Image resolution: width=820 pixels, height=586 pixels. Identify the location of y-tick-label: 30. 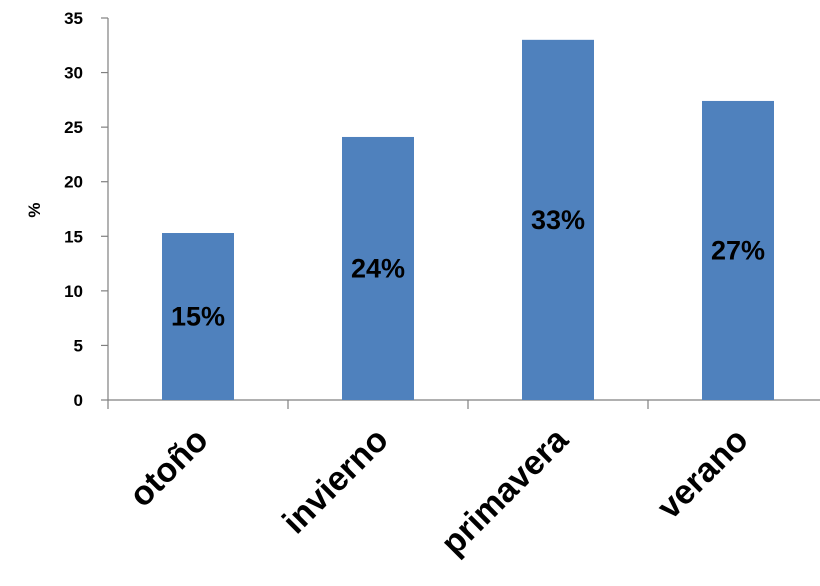
(73, 73).